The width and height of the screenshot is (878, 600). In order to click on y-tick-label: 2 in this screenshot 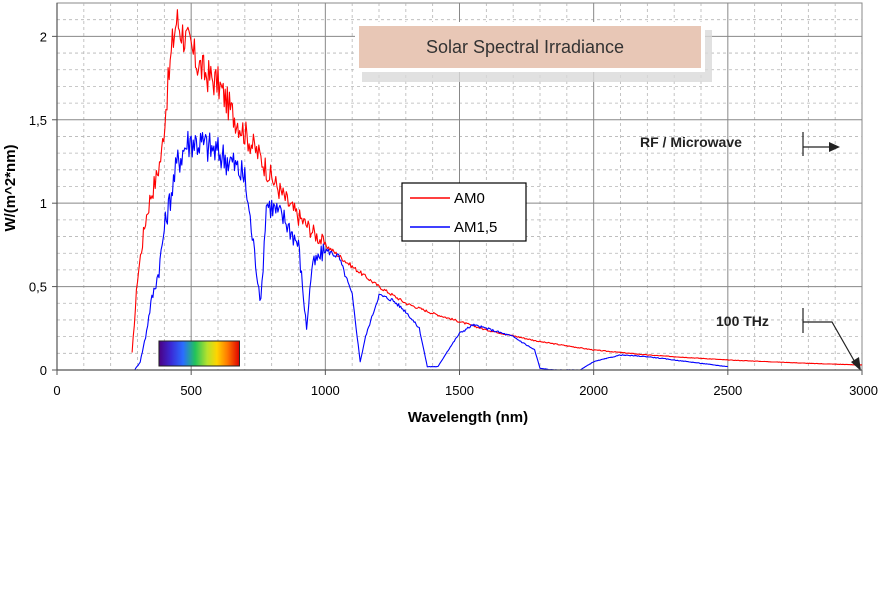, I will do `click(43, 36)`.